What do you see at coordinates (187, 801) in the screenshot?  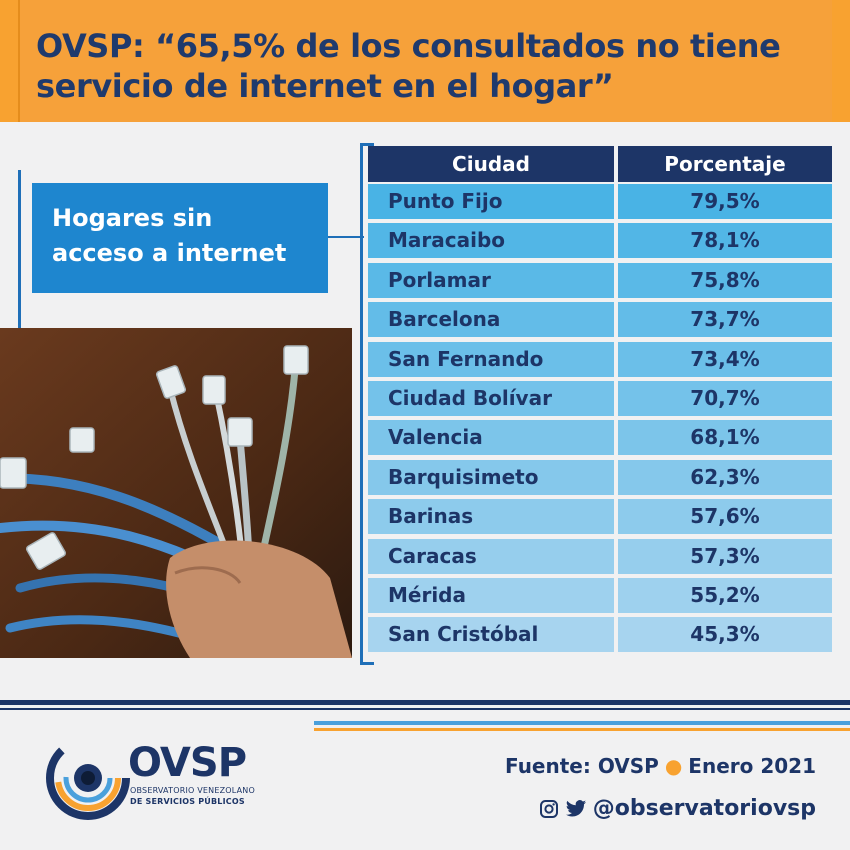 I see `logo-subtitle-2: DE SERVICIOS PÚBLICOS` at bounding box center [187, 801].